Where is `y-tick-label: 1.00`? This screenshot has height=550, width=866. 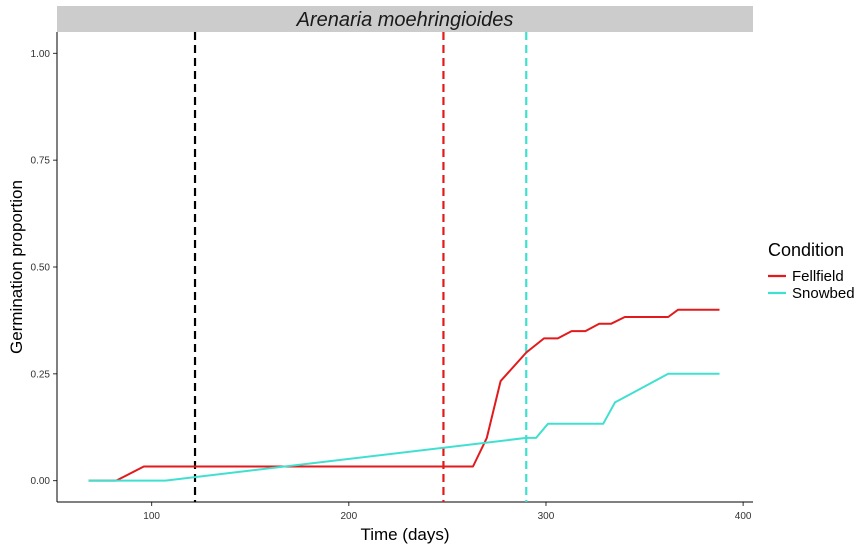
y-tick-label: 1.00 is located at coordinates (41, 54).